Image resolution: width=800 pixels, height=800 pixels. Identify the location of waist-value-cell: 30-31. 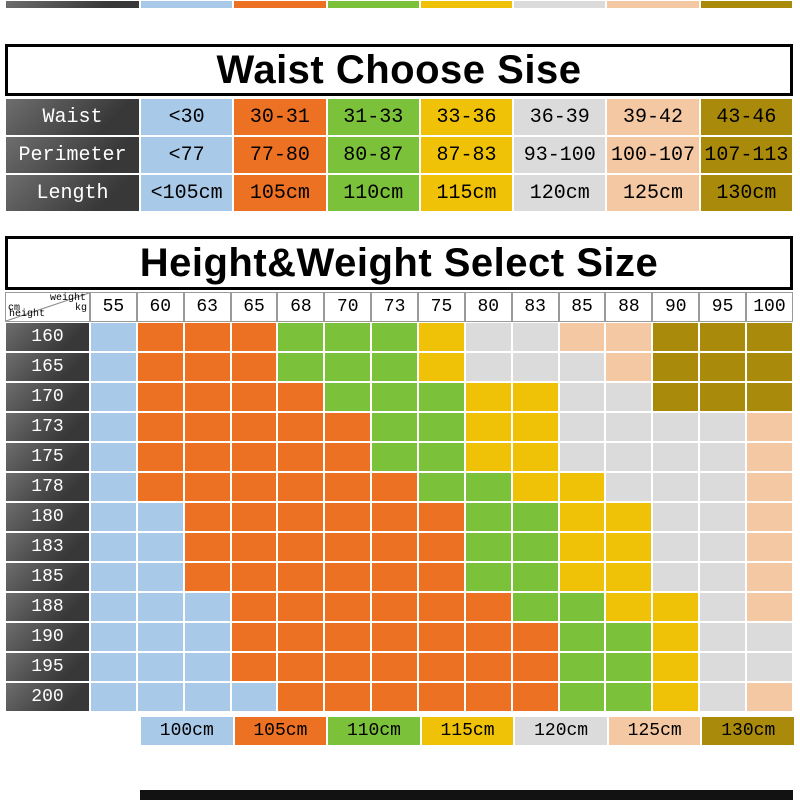
(280, 117).